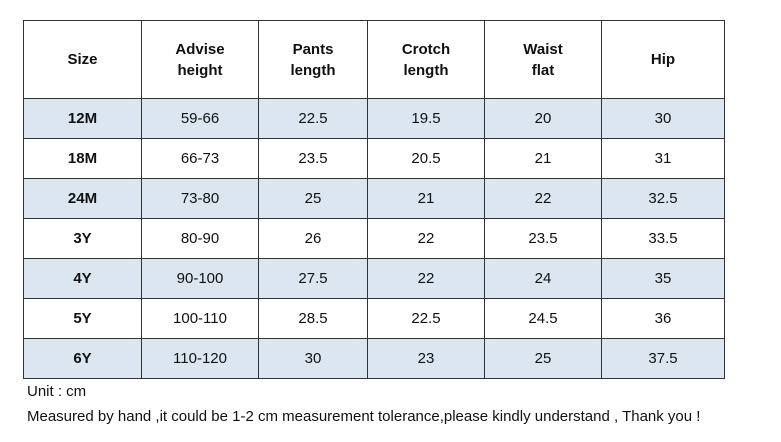  What do you see at coordinates (543, 318) in the screenshot?
I see `table-cell: 24.5` at bounding box center [543, 318].